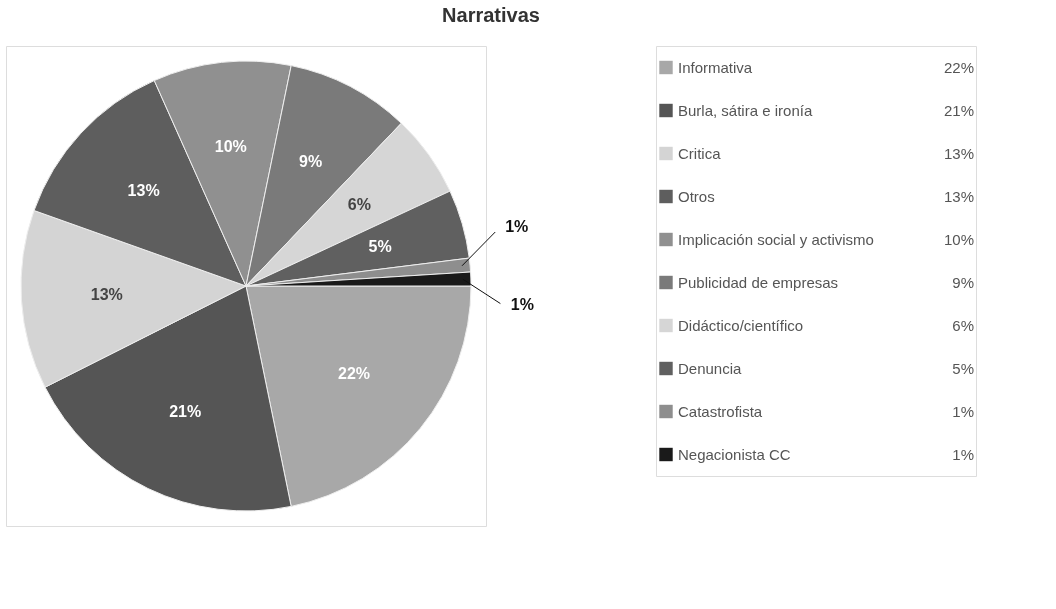 Image resolution: width=1056 pixels, height=609 pixels. I want to click on text: 21%, so click(958, 110).